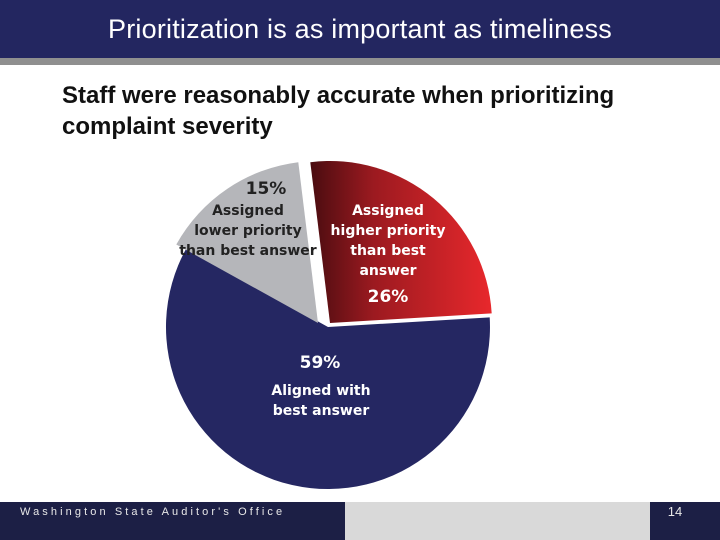  I want to click on slice-pct-aligned: 59%, so click(320, 363).